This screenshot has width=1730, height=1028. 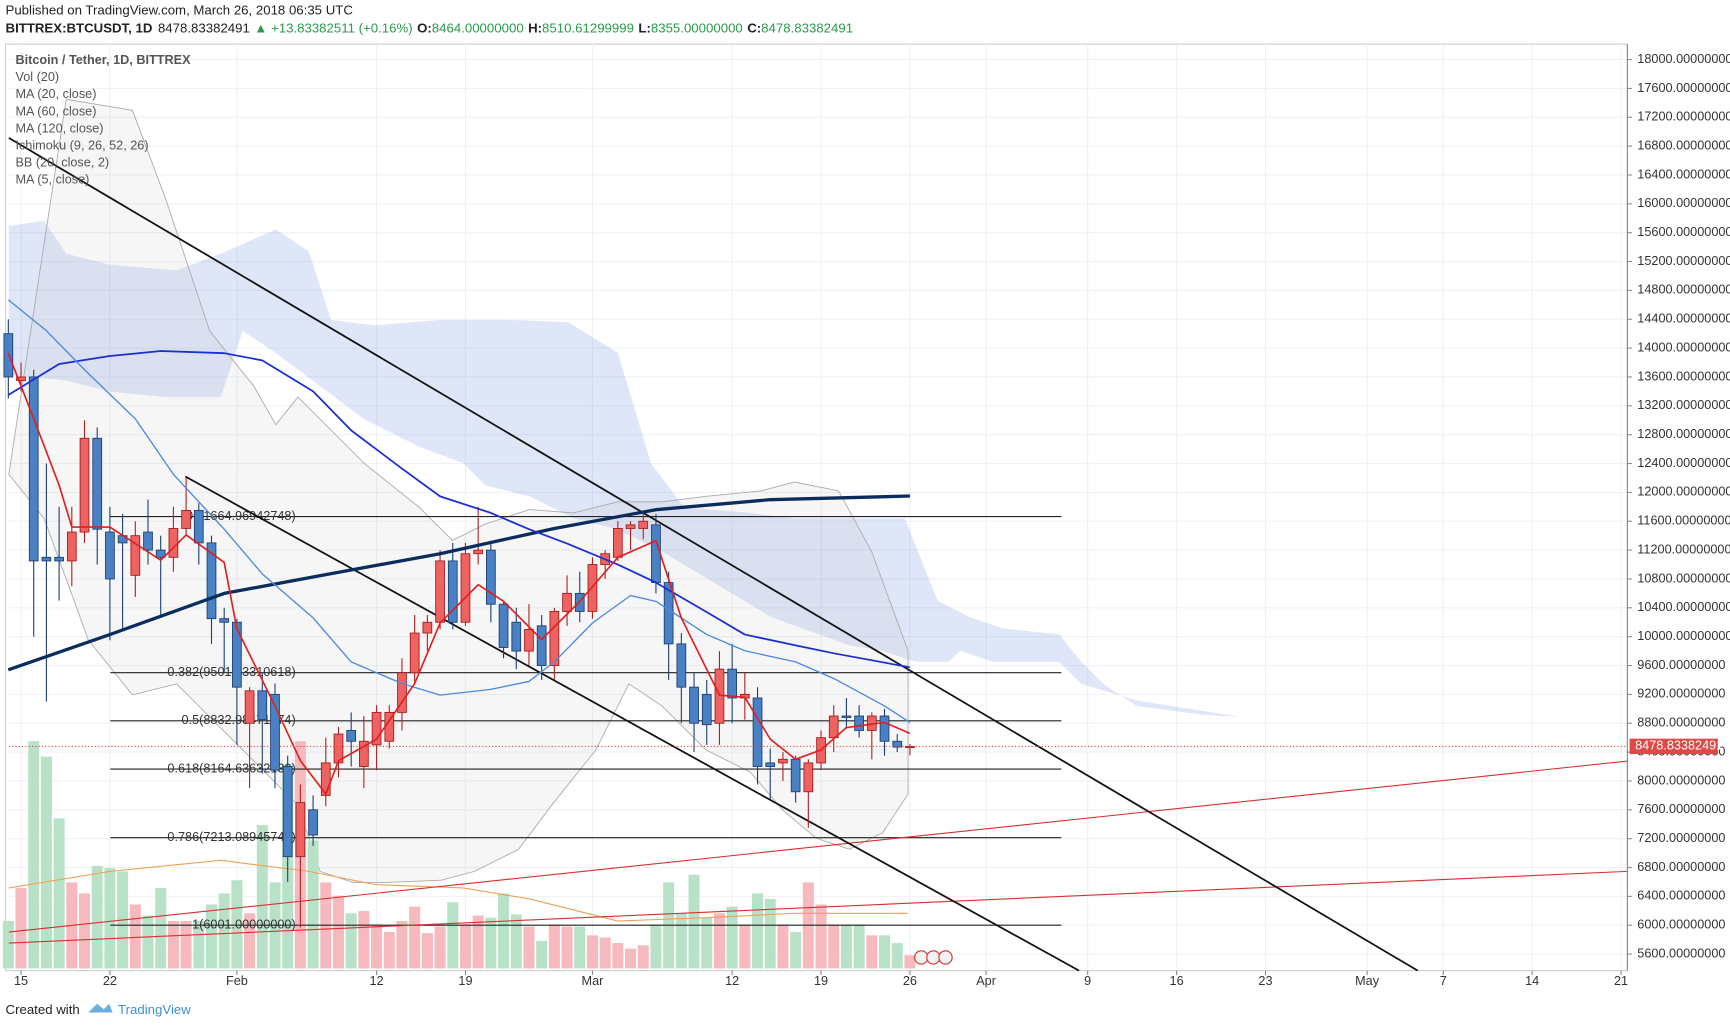 What do you see at coordinates (1683, 492) in the screenshot?
I see `y-tick-label: 12000.00000000` at bounding box center [1683, 492].